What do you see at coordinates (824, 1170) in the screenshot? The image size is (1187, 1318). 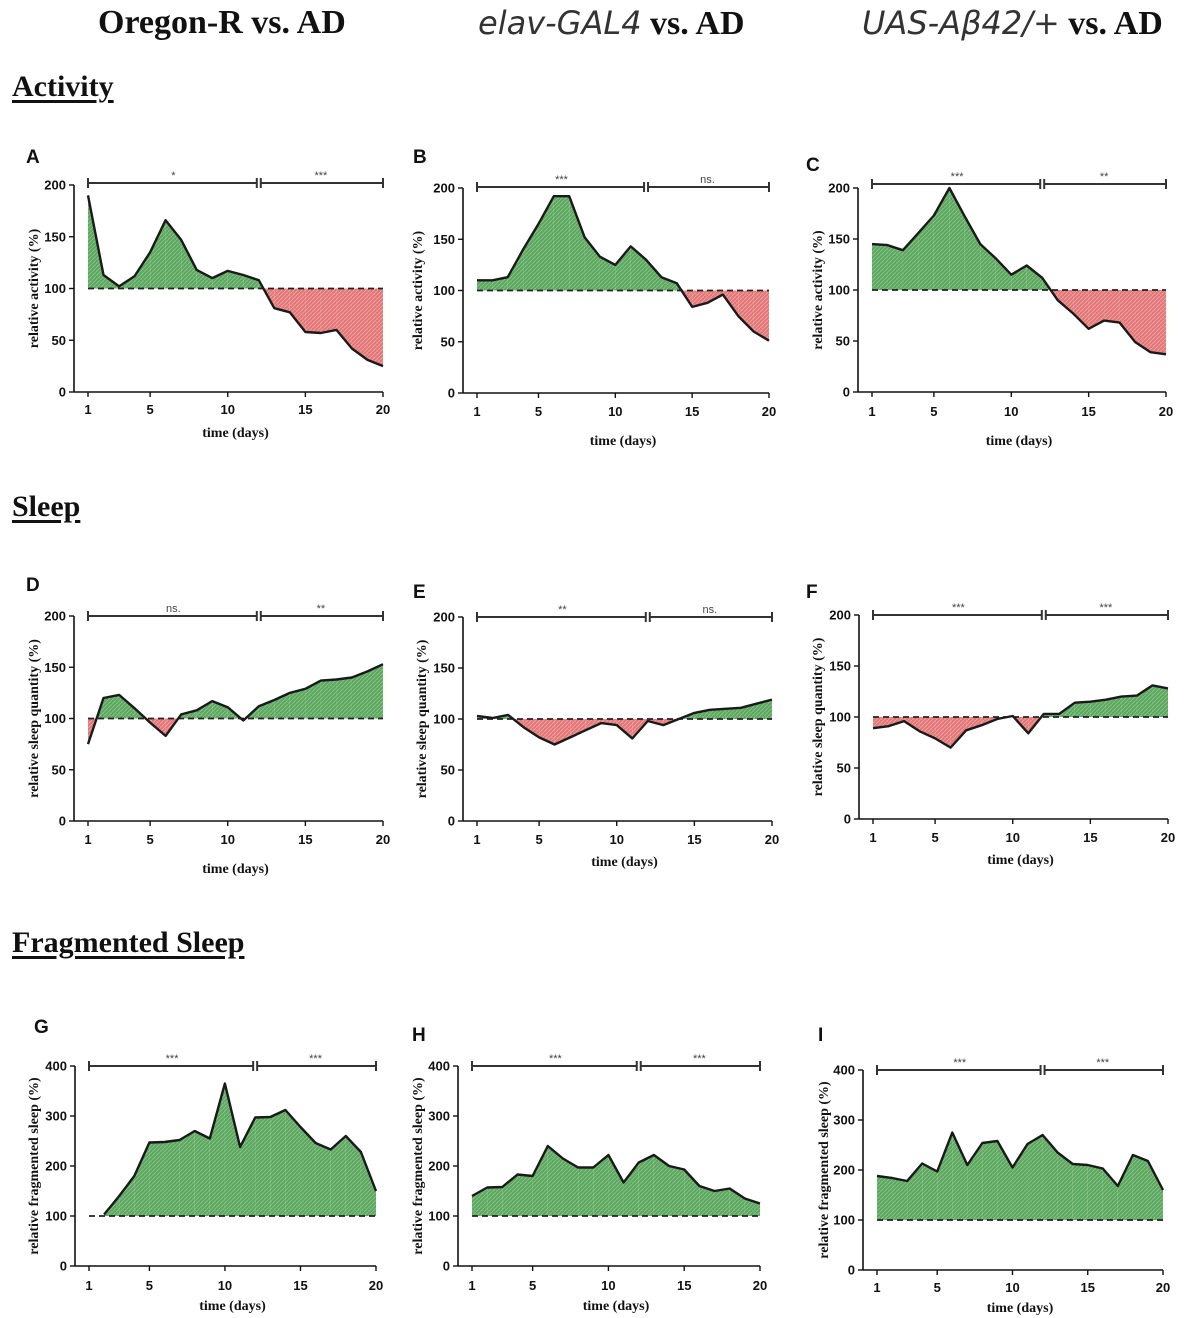 I see `y-axis-label: relative fragmented sleep (%)` at bounding box center [824, 1170].